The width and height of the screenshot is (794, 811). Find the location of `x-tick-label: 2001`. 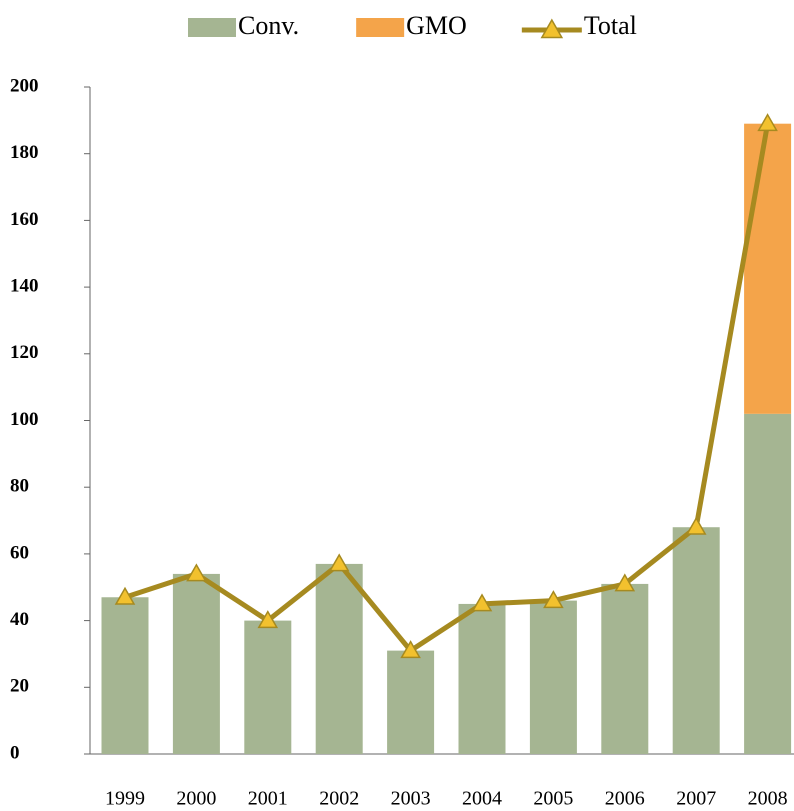

x-tick-label: 2001 is located at coordinates (268, 799).